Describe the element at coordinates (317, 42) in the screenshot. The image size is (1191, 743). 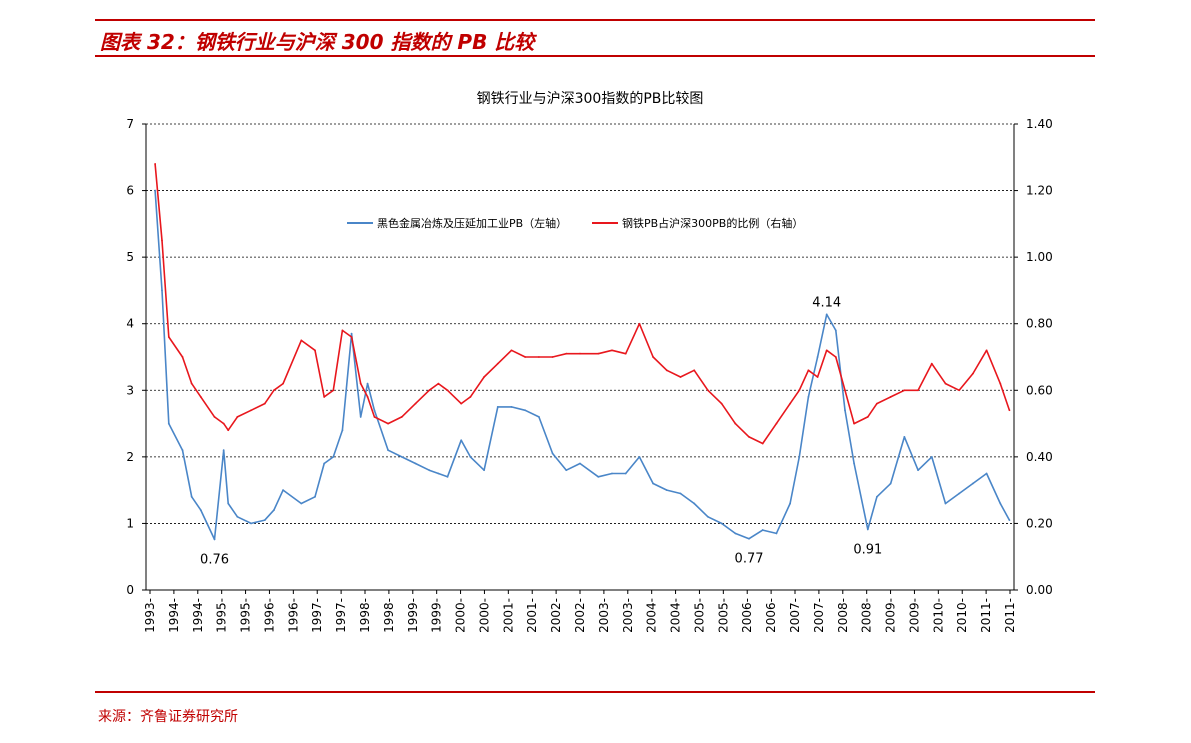
I see `figure-title: 图表 32：钢铁行业与沪深 300 指数的 PB 比较` at that location.